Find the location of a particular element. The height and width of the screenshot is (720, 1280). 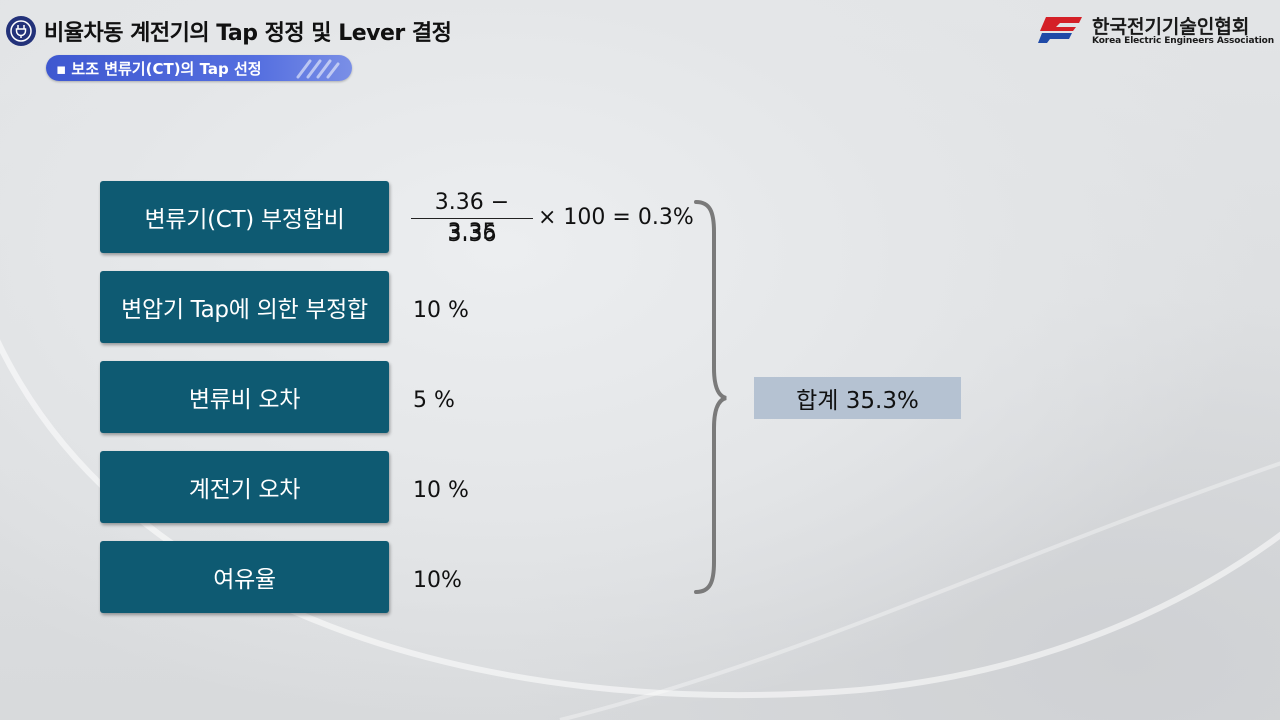

fraction-bar is located at coordinates (472, 218).